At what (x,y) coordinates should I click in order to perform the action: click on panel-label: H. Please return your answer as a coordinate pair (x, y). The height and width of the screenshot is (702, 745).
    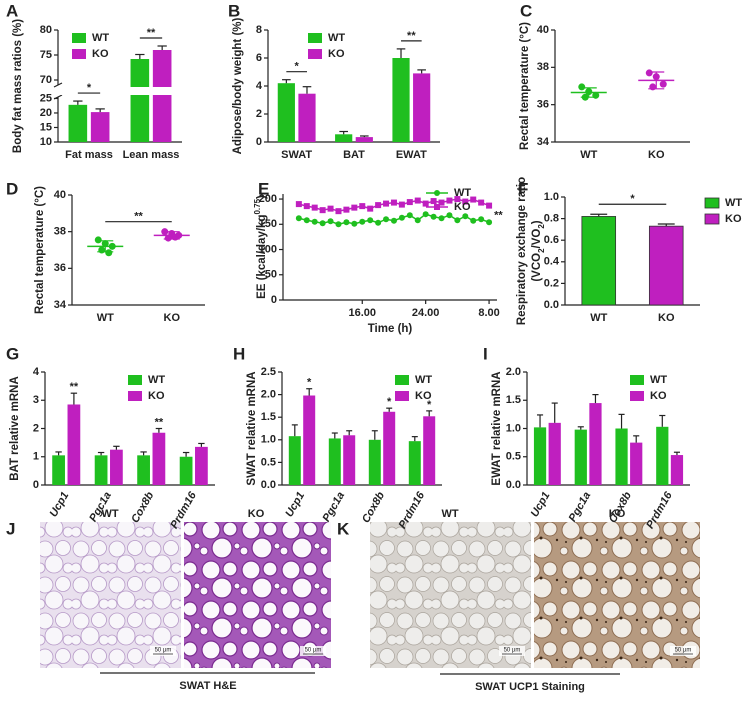
    Looking at the image, I should click on (239, 353).